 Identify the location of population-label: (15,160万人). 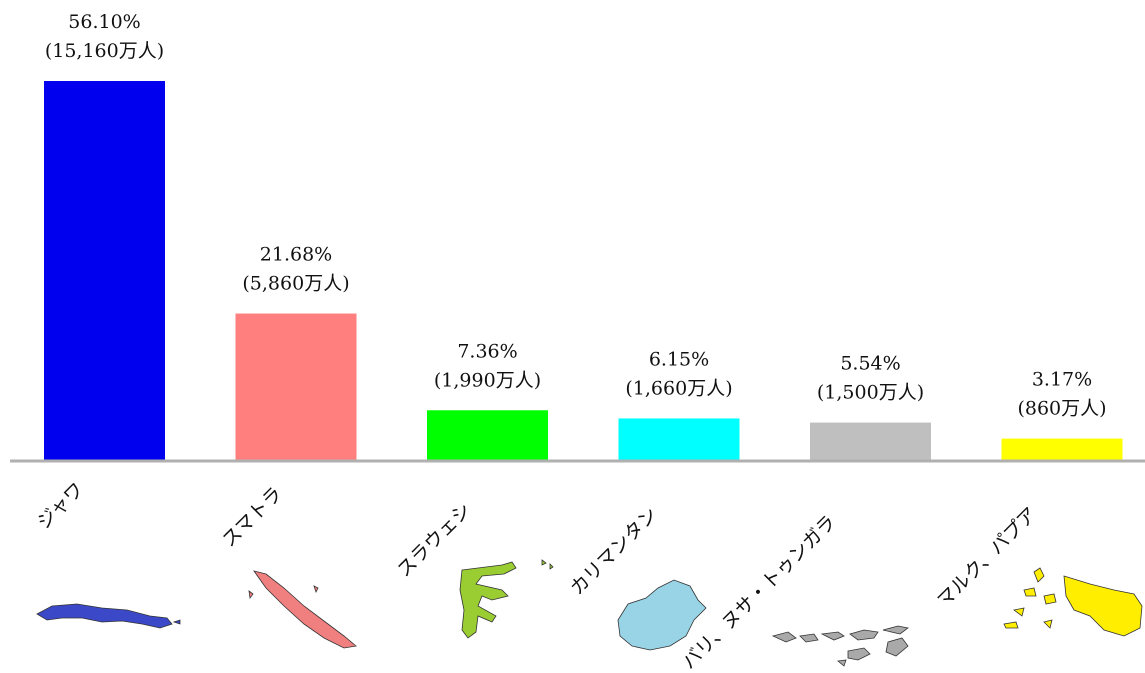
(104, 51).